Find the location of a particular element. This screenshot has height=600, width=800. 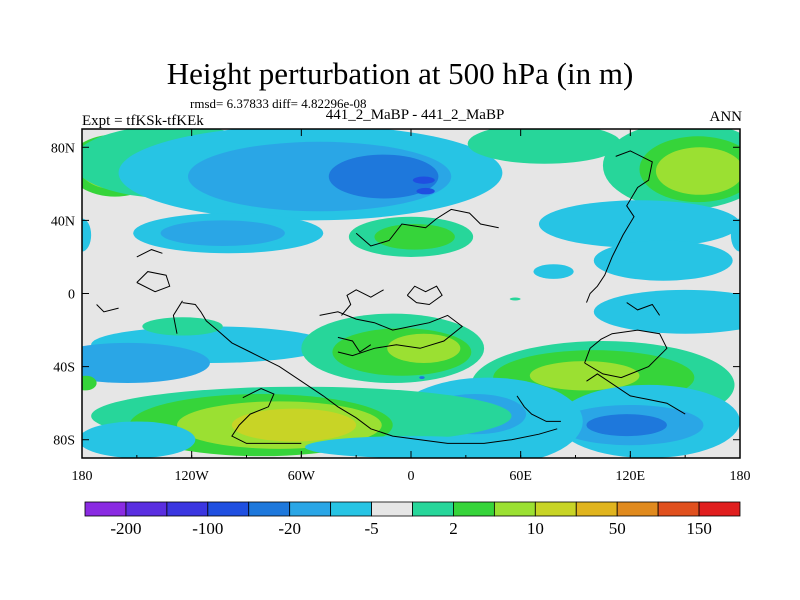

y-tick-label: 40S is located at coordinates (64, 368).